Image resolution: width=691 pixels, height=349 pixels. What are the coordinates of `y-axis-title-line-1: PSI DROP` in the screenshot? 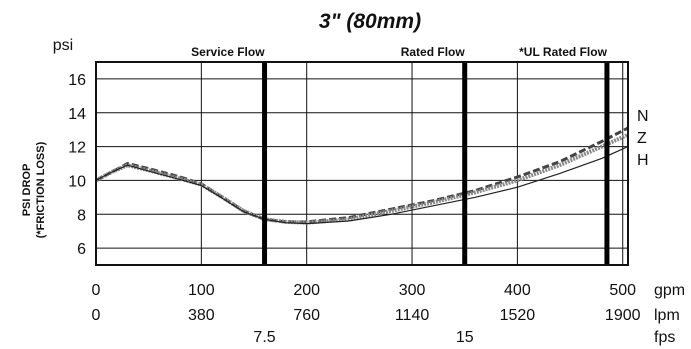 It's located at (27, 190).